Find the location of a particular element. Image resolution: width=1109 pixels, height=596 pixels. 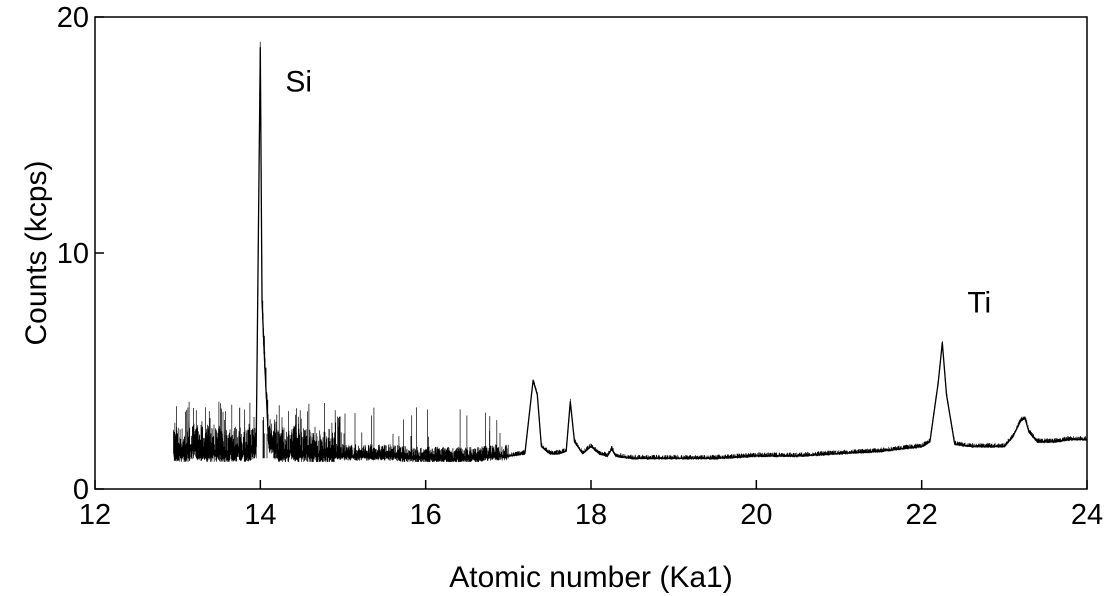

y-axis: 0 10 20 is located at coordinates (80, 254).